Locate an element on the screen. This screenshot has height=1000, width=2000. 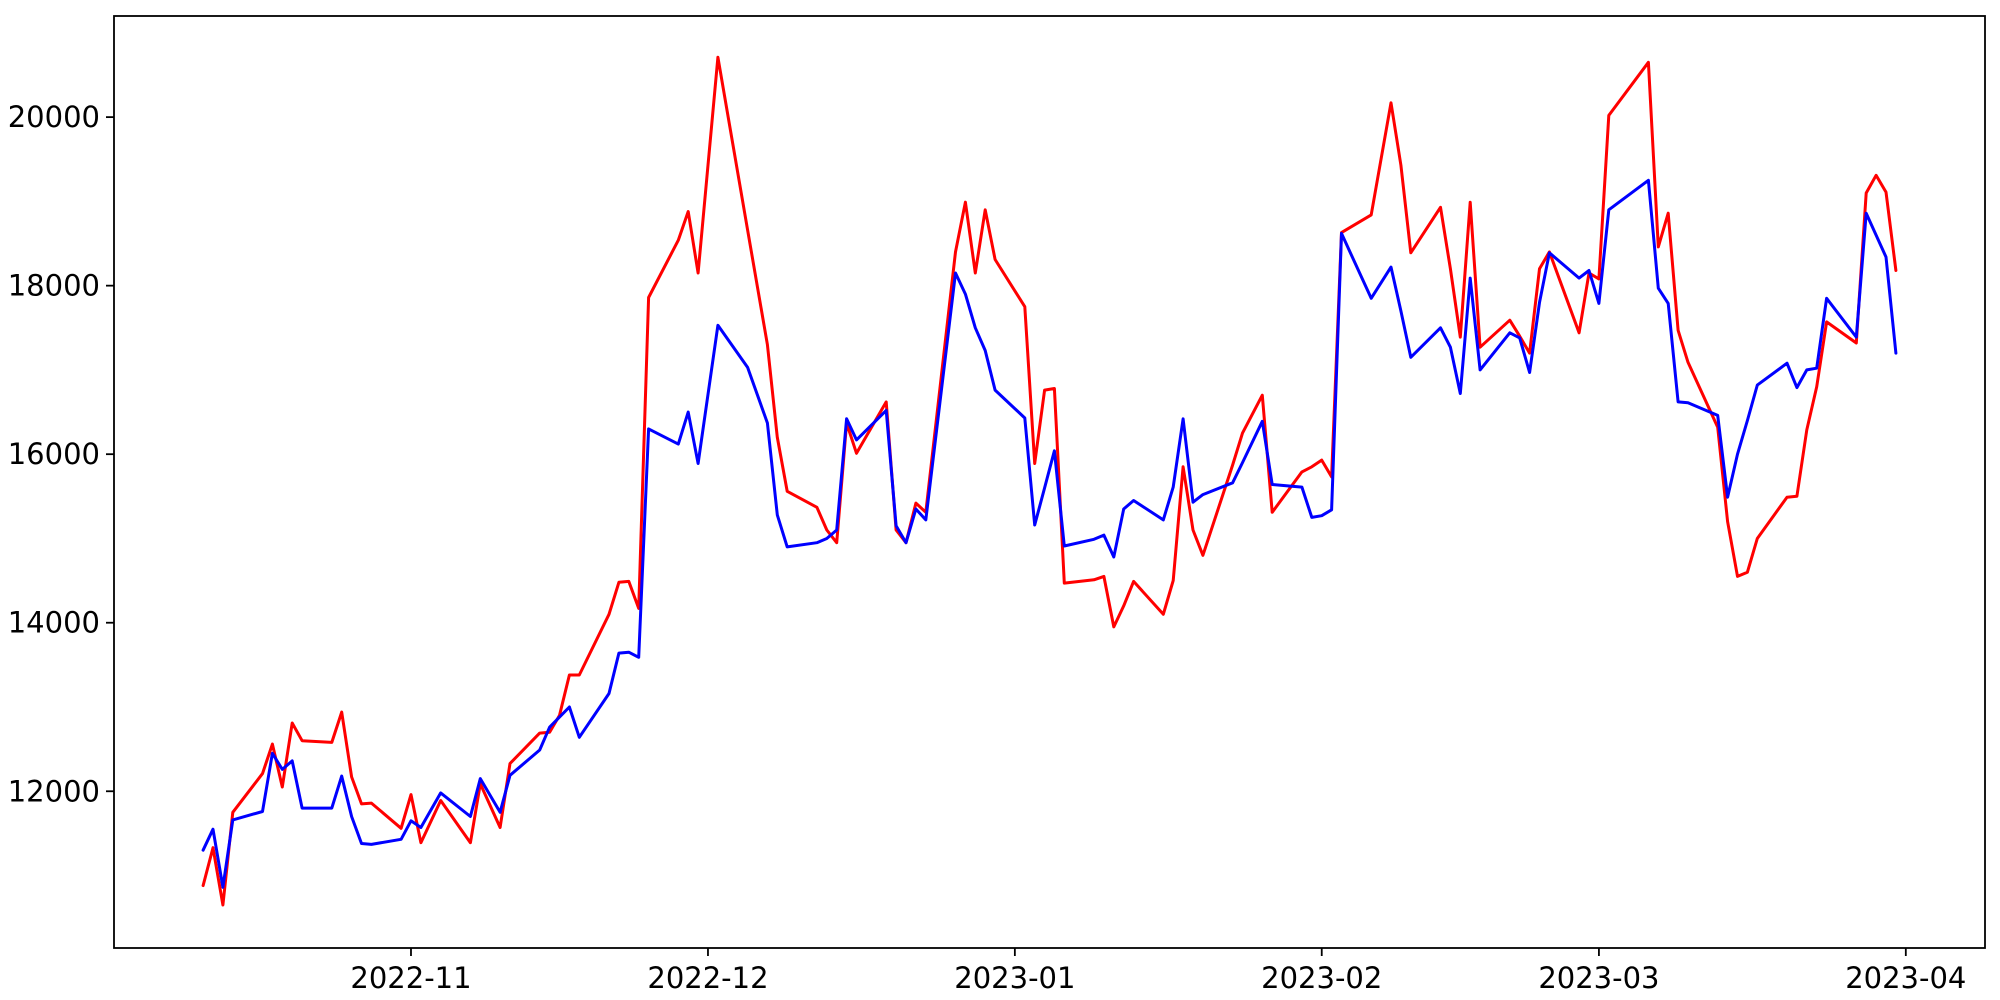
y-tick-label: 14000 is located at coordinates (54, 623).